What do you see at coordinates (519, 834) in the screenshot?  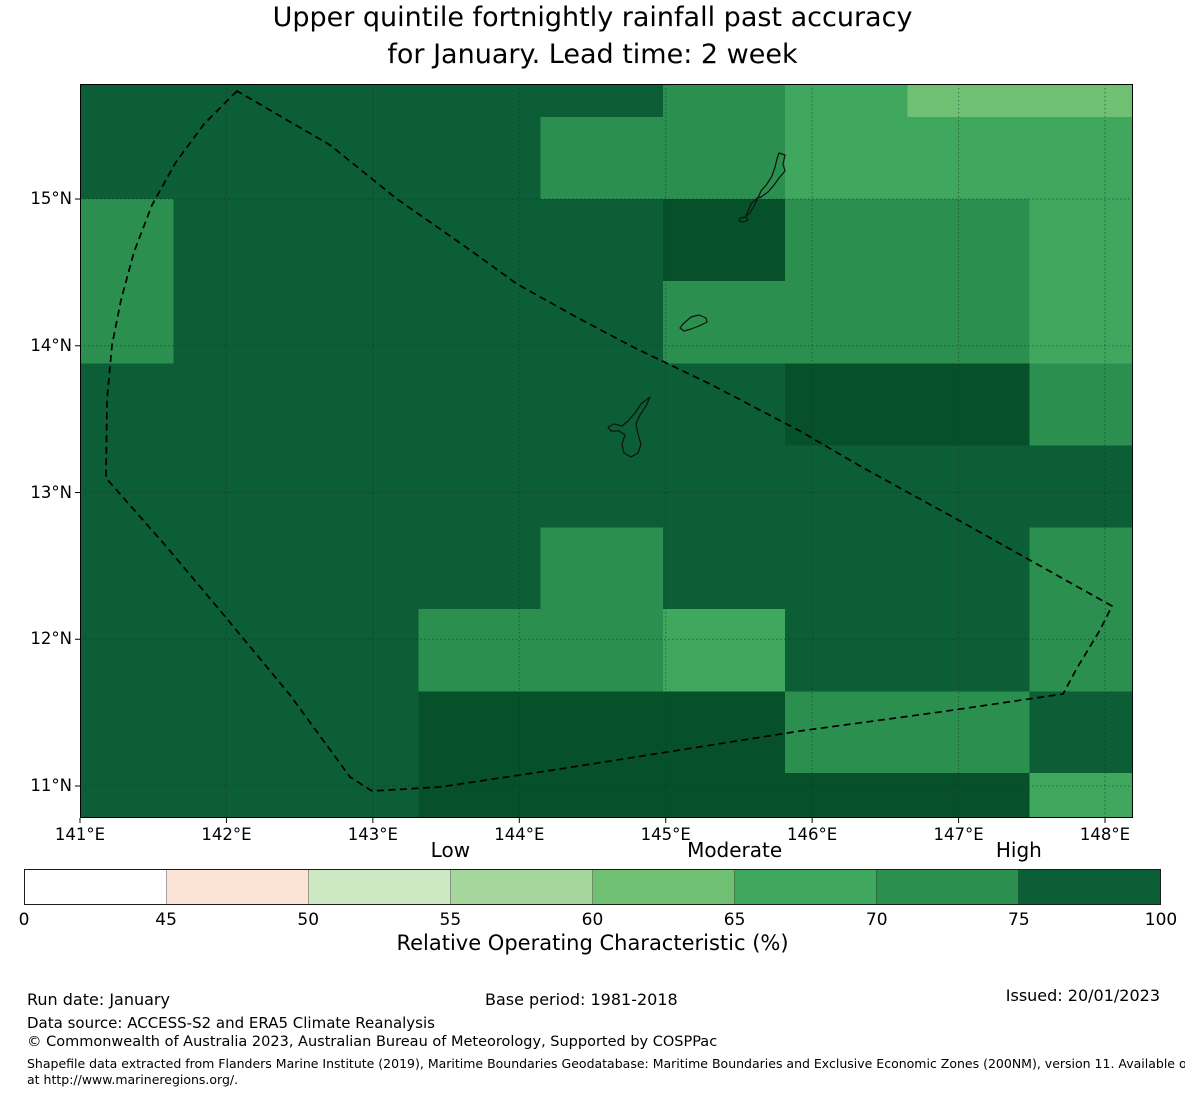 I see `x-tick-label: 144°E` at bounding box center [519, 834].